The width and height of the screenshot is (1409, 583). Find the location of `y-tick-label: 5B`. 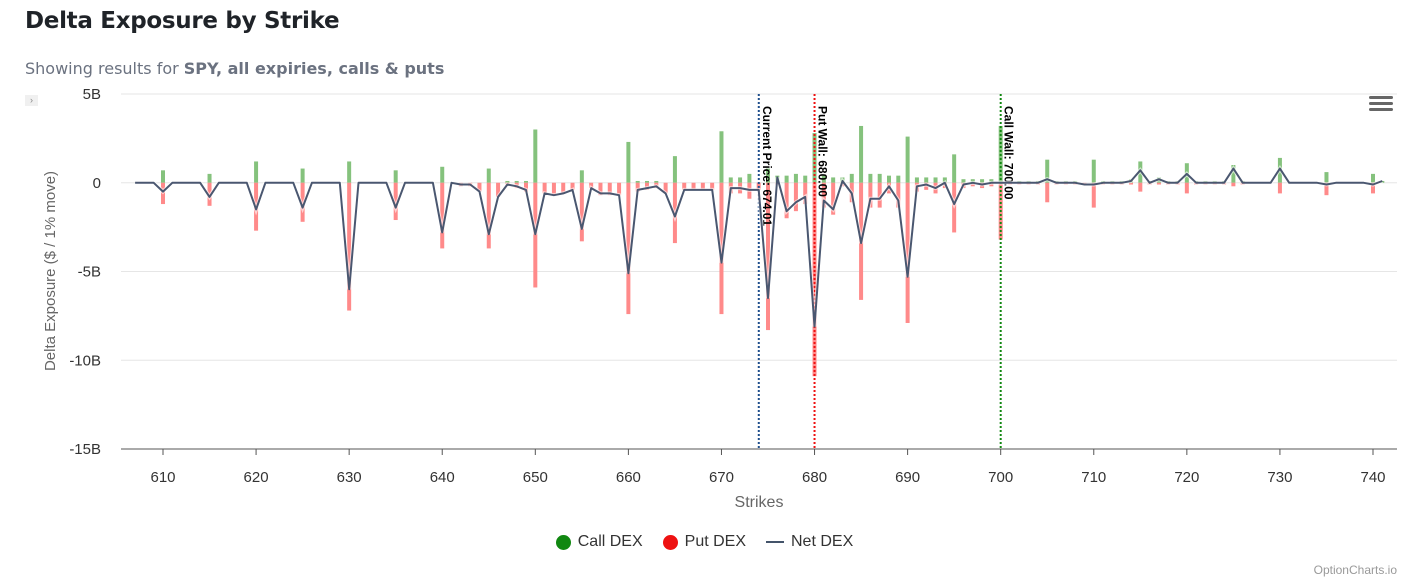

y-tick-label: 5B is located at coordinates (92, 94).